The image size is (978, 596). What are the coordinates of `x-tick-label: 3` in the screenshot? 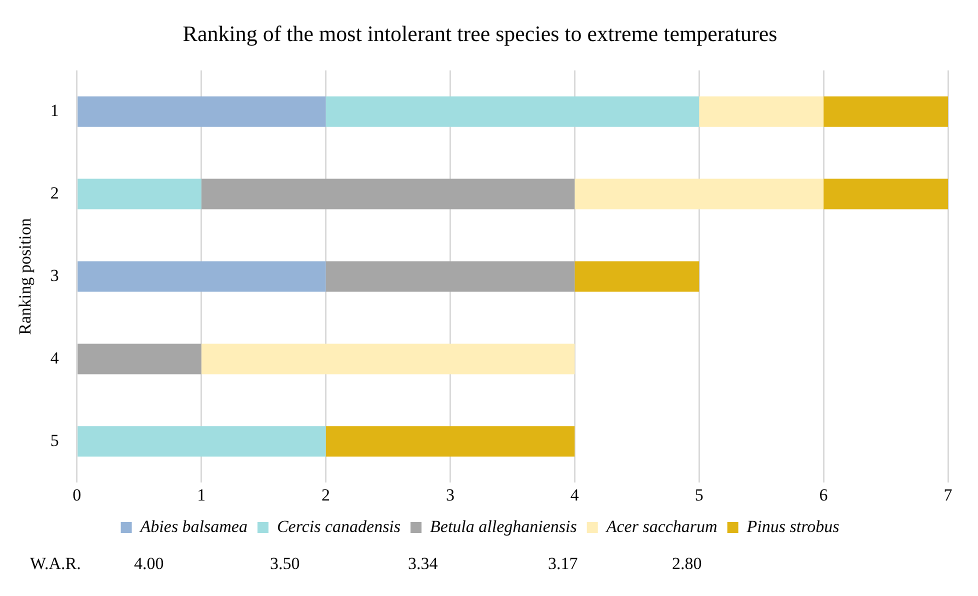 It's located at (450, 494).